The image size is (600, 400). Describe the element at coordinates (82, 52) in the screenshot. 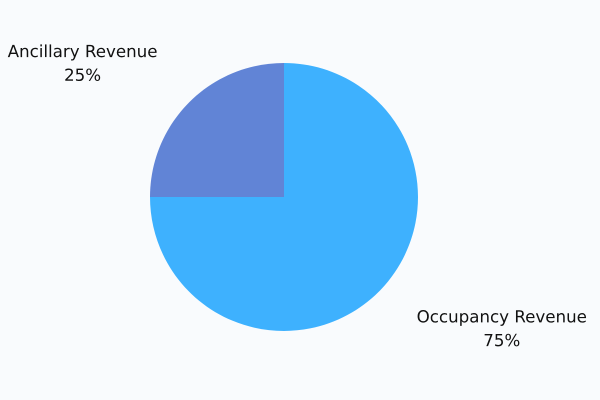

I see `slice-label: Ancillary Revenue` at that location.